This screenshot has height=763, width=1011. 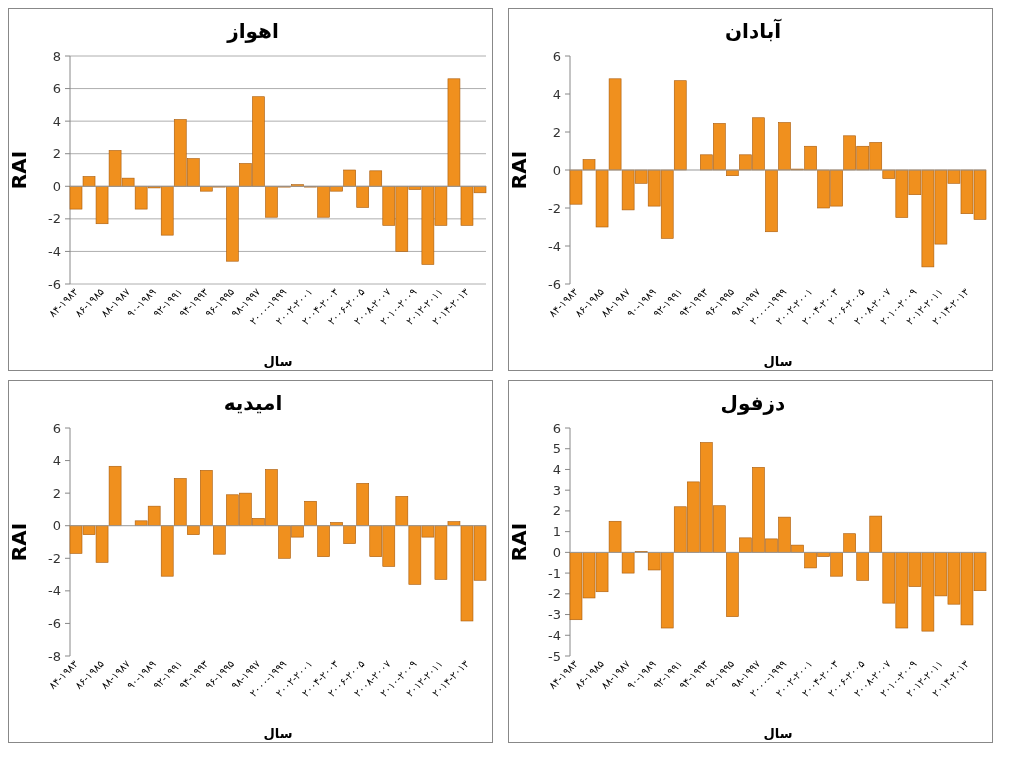 I want to click on chart-title: اهواز, so click(x=252, y=31).